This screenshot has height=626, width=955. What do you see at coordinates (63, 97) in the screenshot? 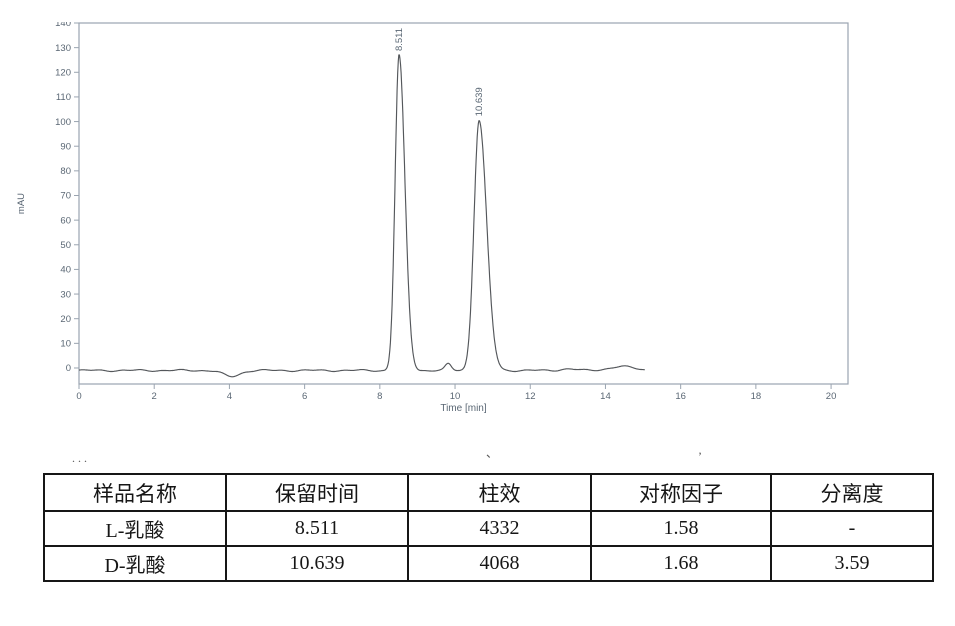
I see `y-axis-tick-label: 110` at bounding box center [63, 97].